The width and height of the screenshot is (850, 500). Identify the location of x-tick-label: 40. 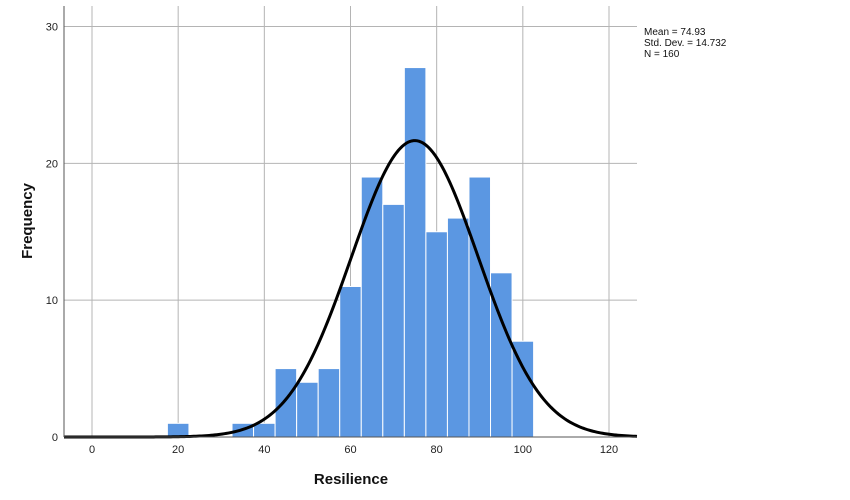
(264, 450).